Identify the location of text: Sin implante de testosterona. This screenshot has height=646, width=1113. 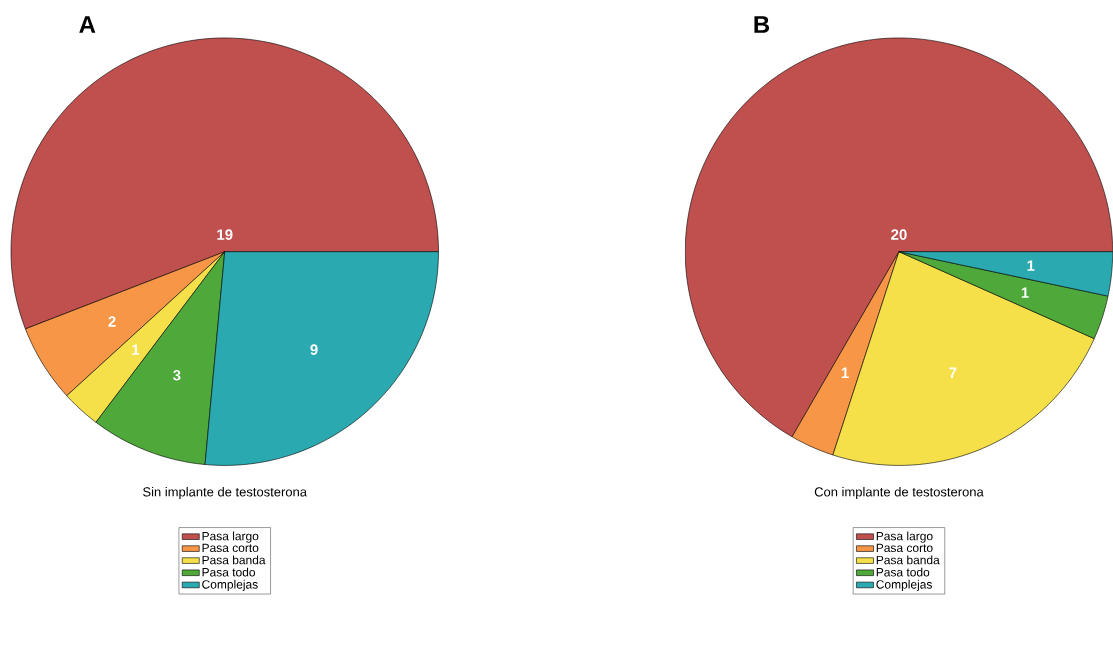
(225, 492).